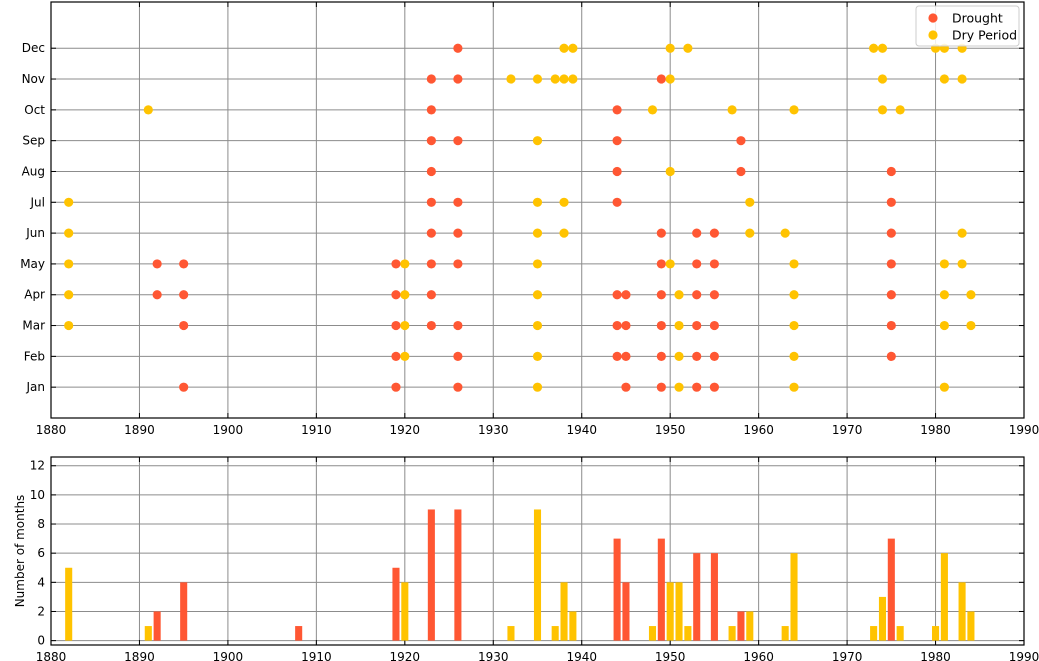 Image resolution: width=1039 pixels, height=661 pixels. Describe the element at coordinates (935, 655) in the screenshot. I see `x-tick-label: 1980` at that location.